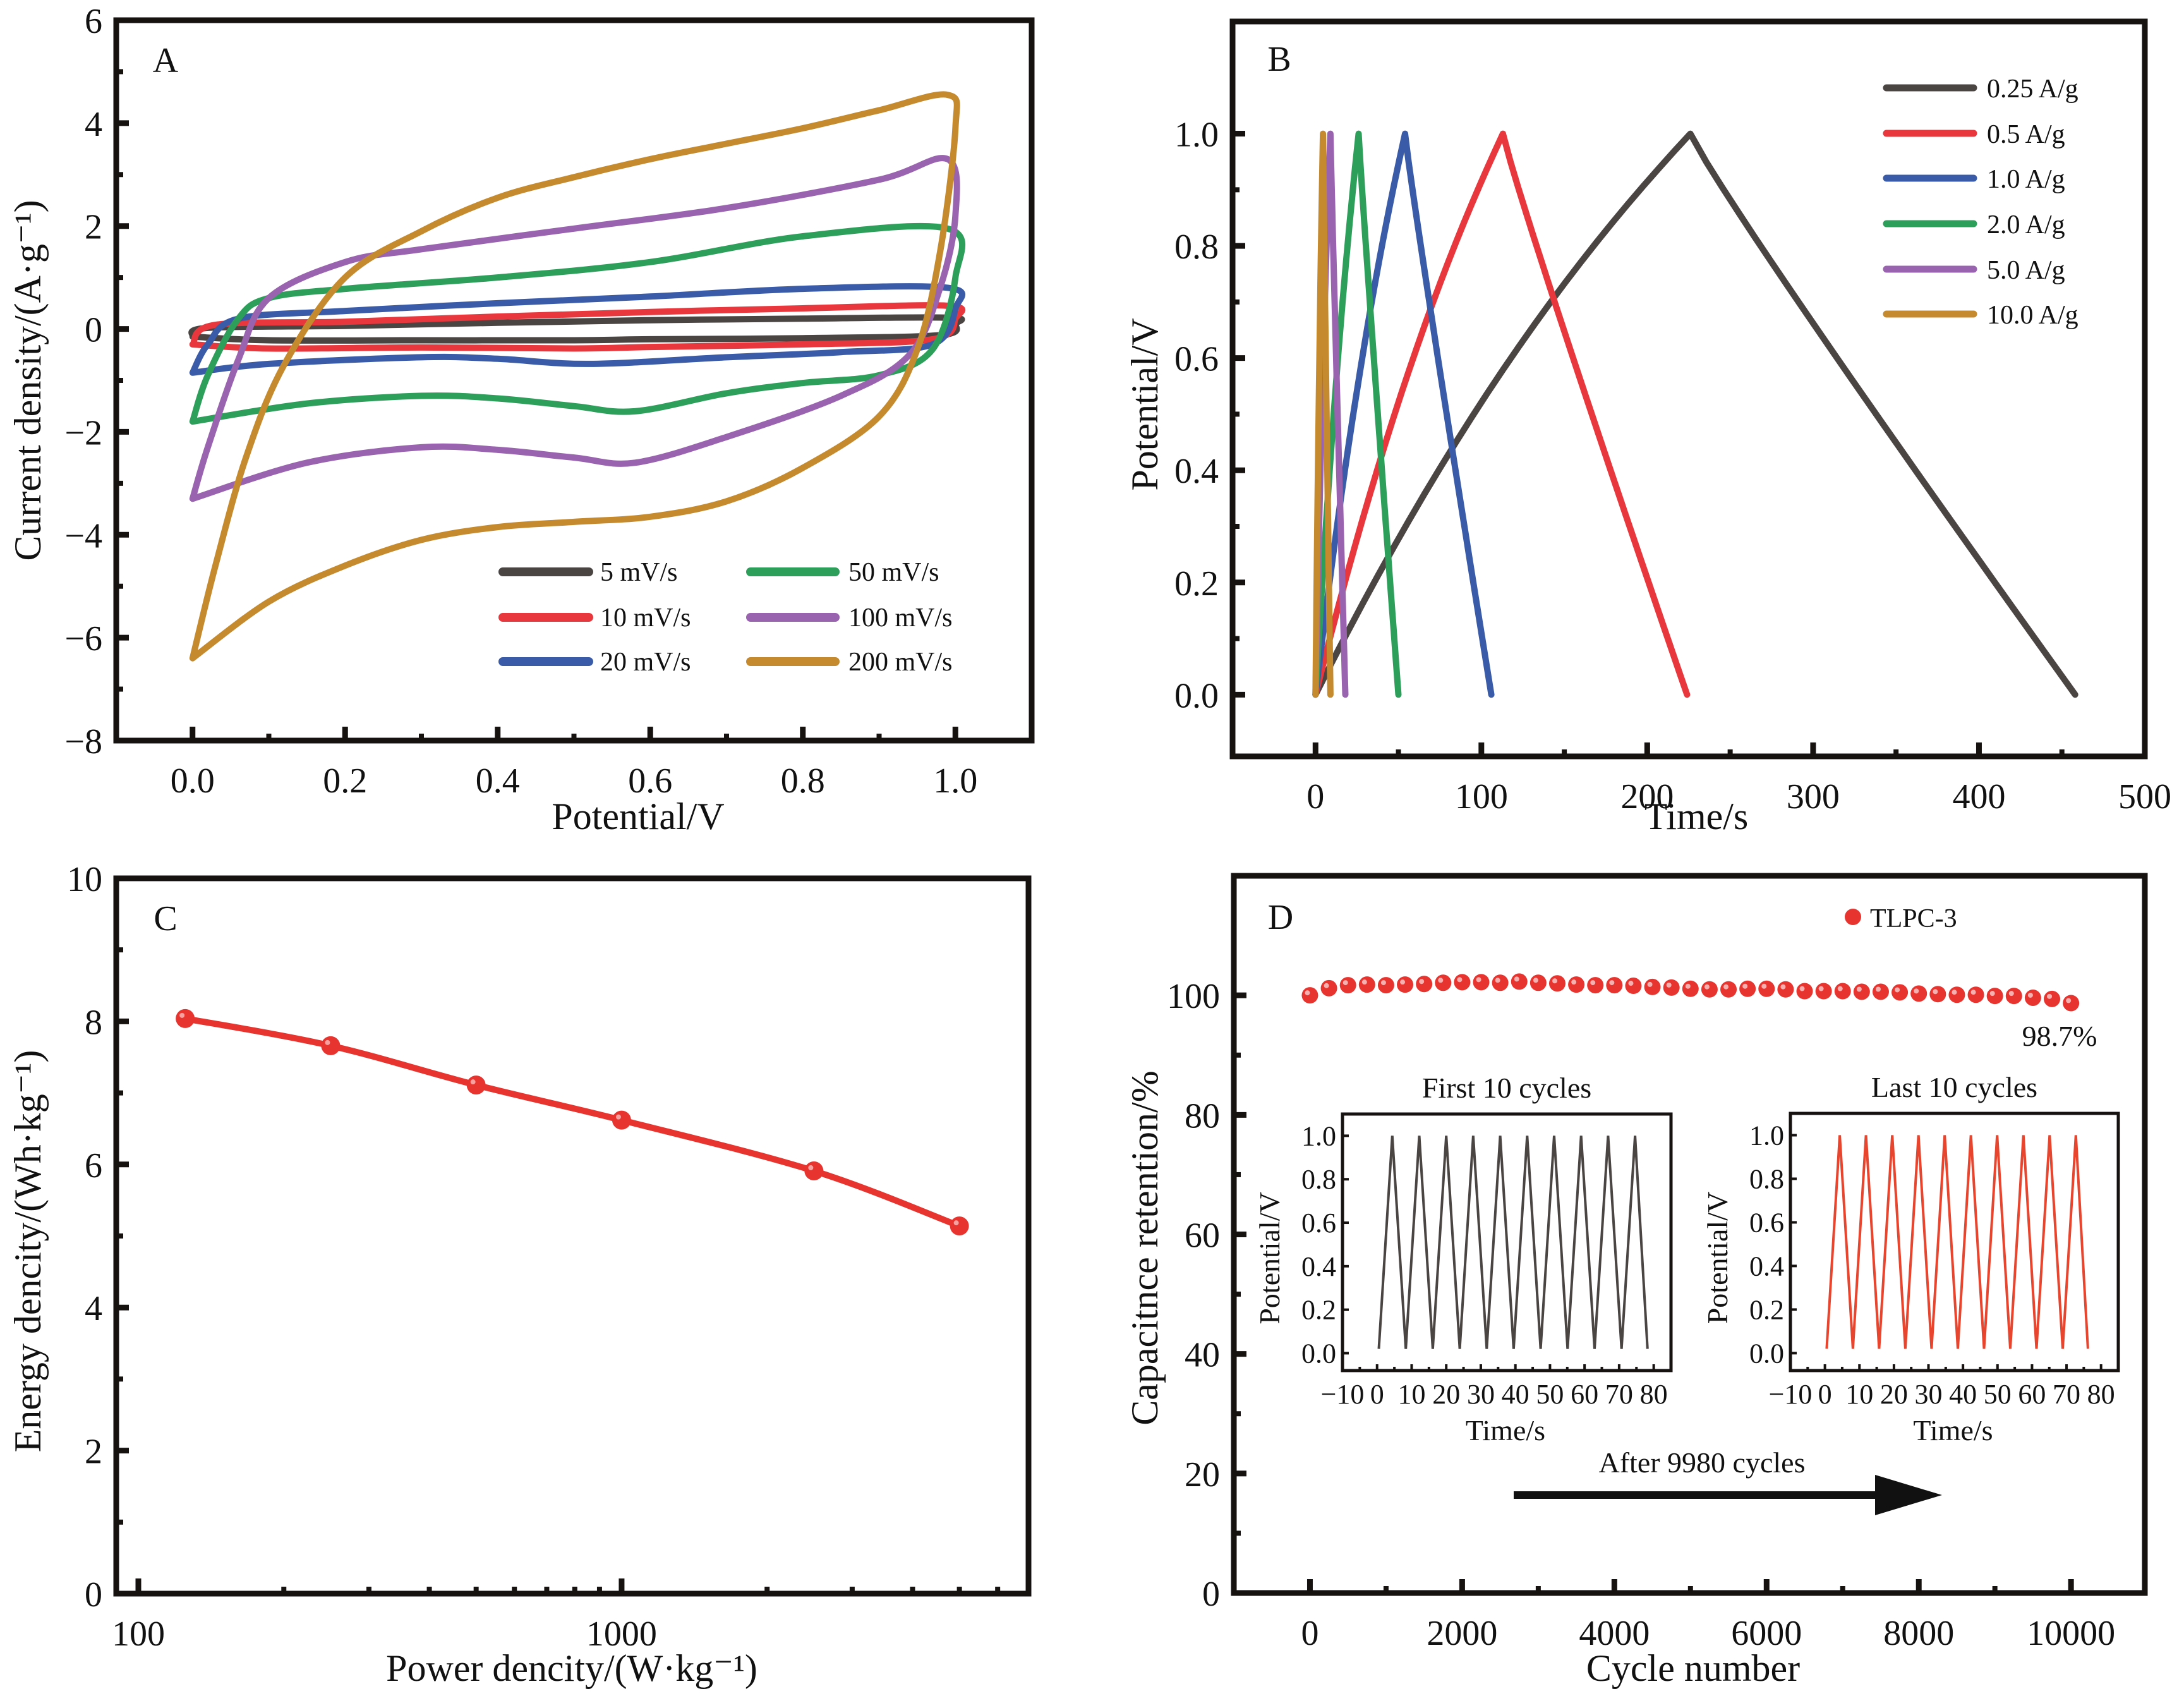  Describe the element at coordinates (1202, 1236) in the screenshot. I see `y-tick-label: 60` at that location.